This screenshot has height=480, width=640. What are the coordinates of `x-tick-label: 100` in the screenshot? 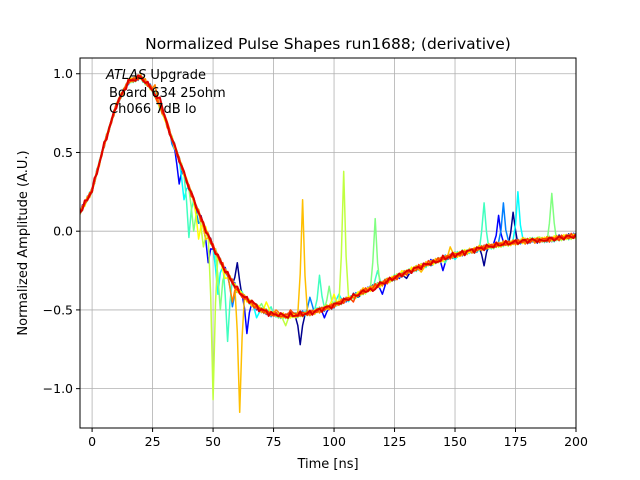 It's located at (334, 441).